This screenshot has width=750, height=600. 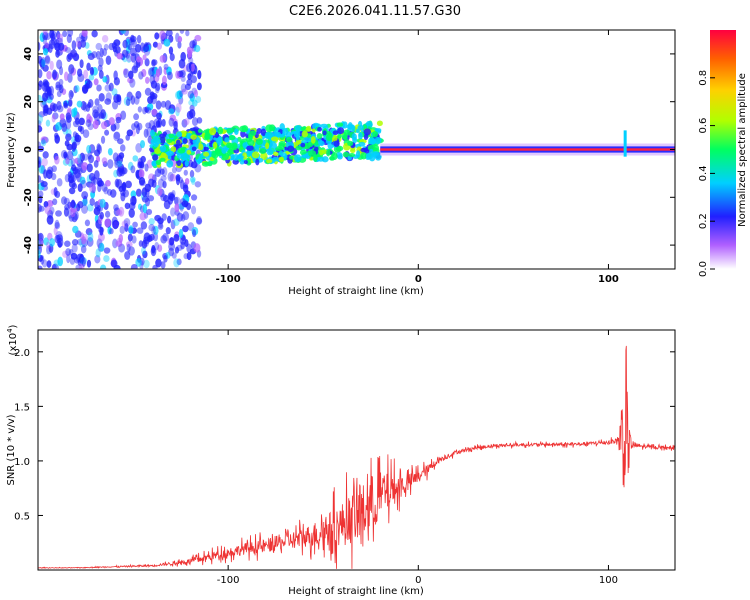 I want to click on snr-ylabel: SNR (10 * v/v), so click(x=11, y=449).